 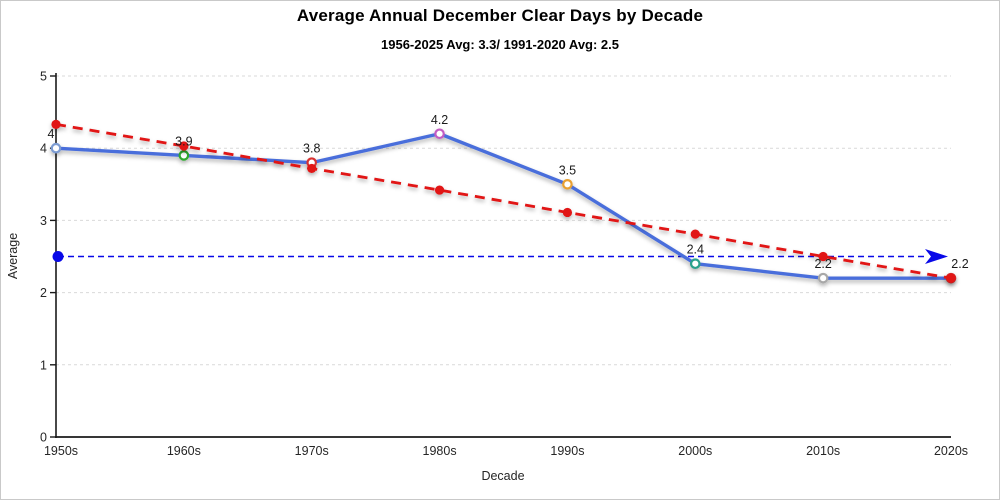 I want to click on svg-text: 2, so click(x=43, y=293).